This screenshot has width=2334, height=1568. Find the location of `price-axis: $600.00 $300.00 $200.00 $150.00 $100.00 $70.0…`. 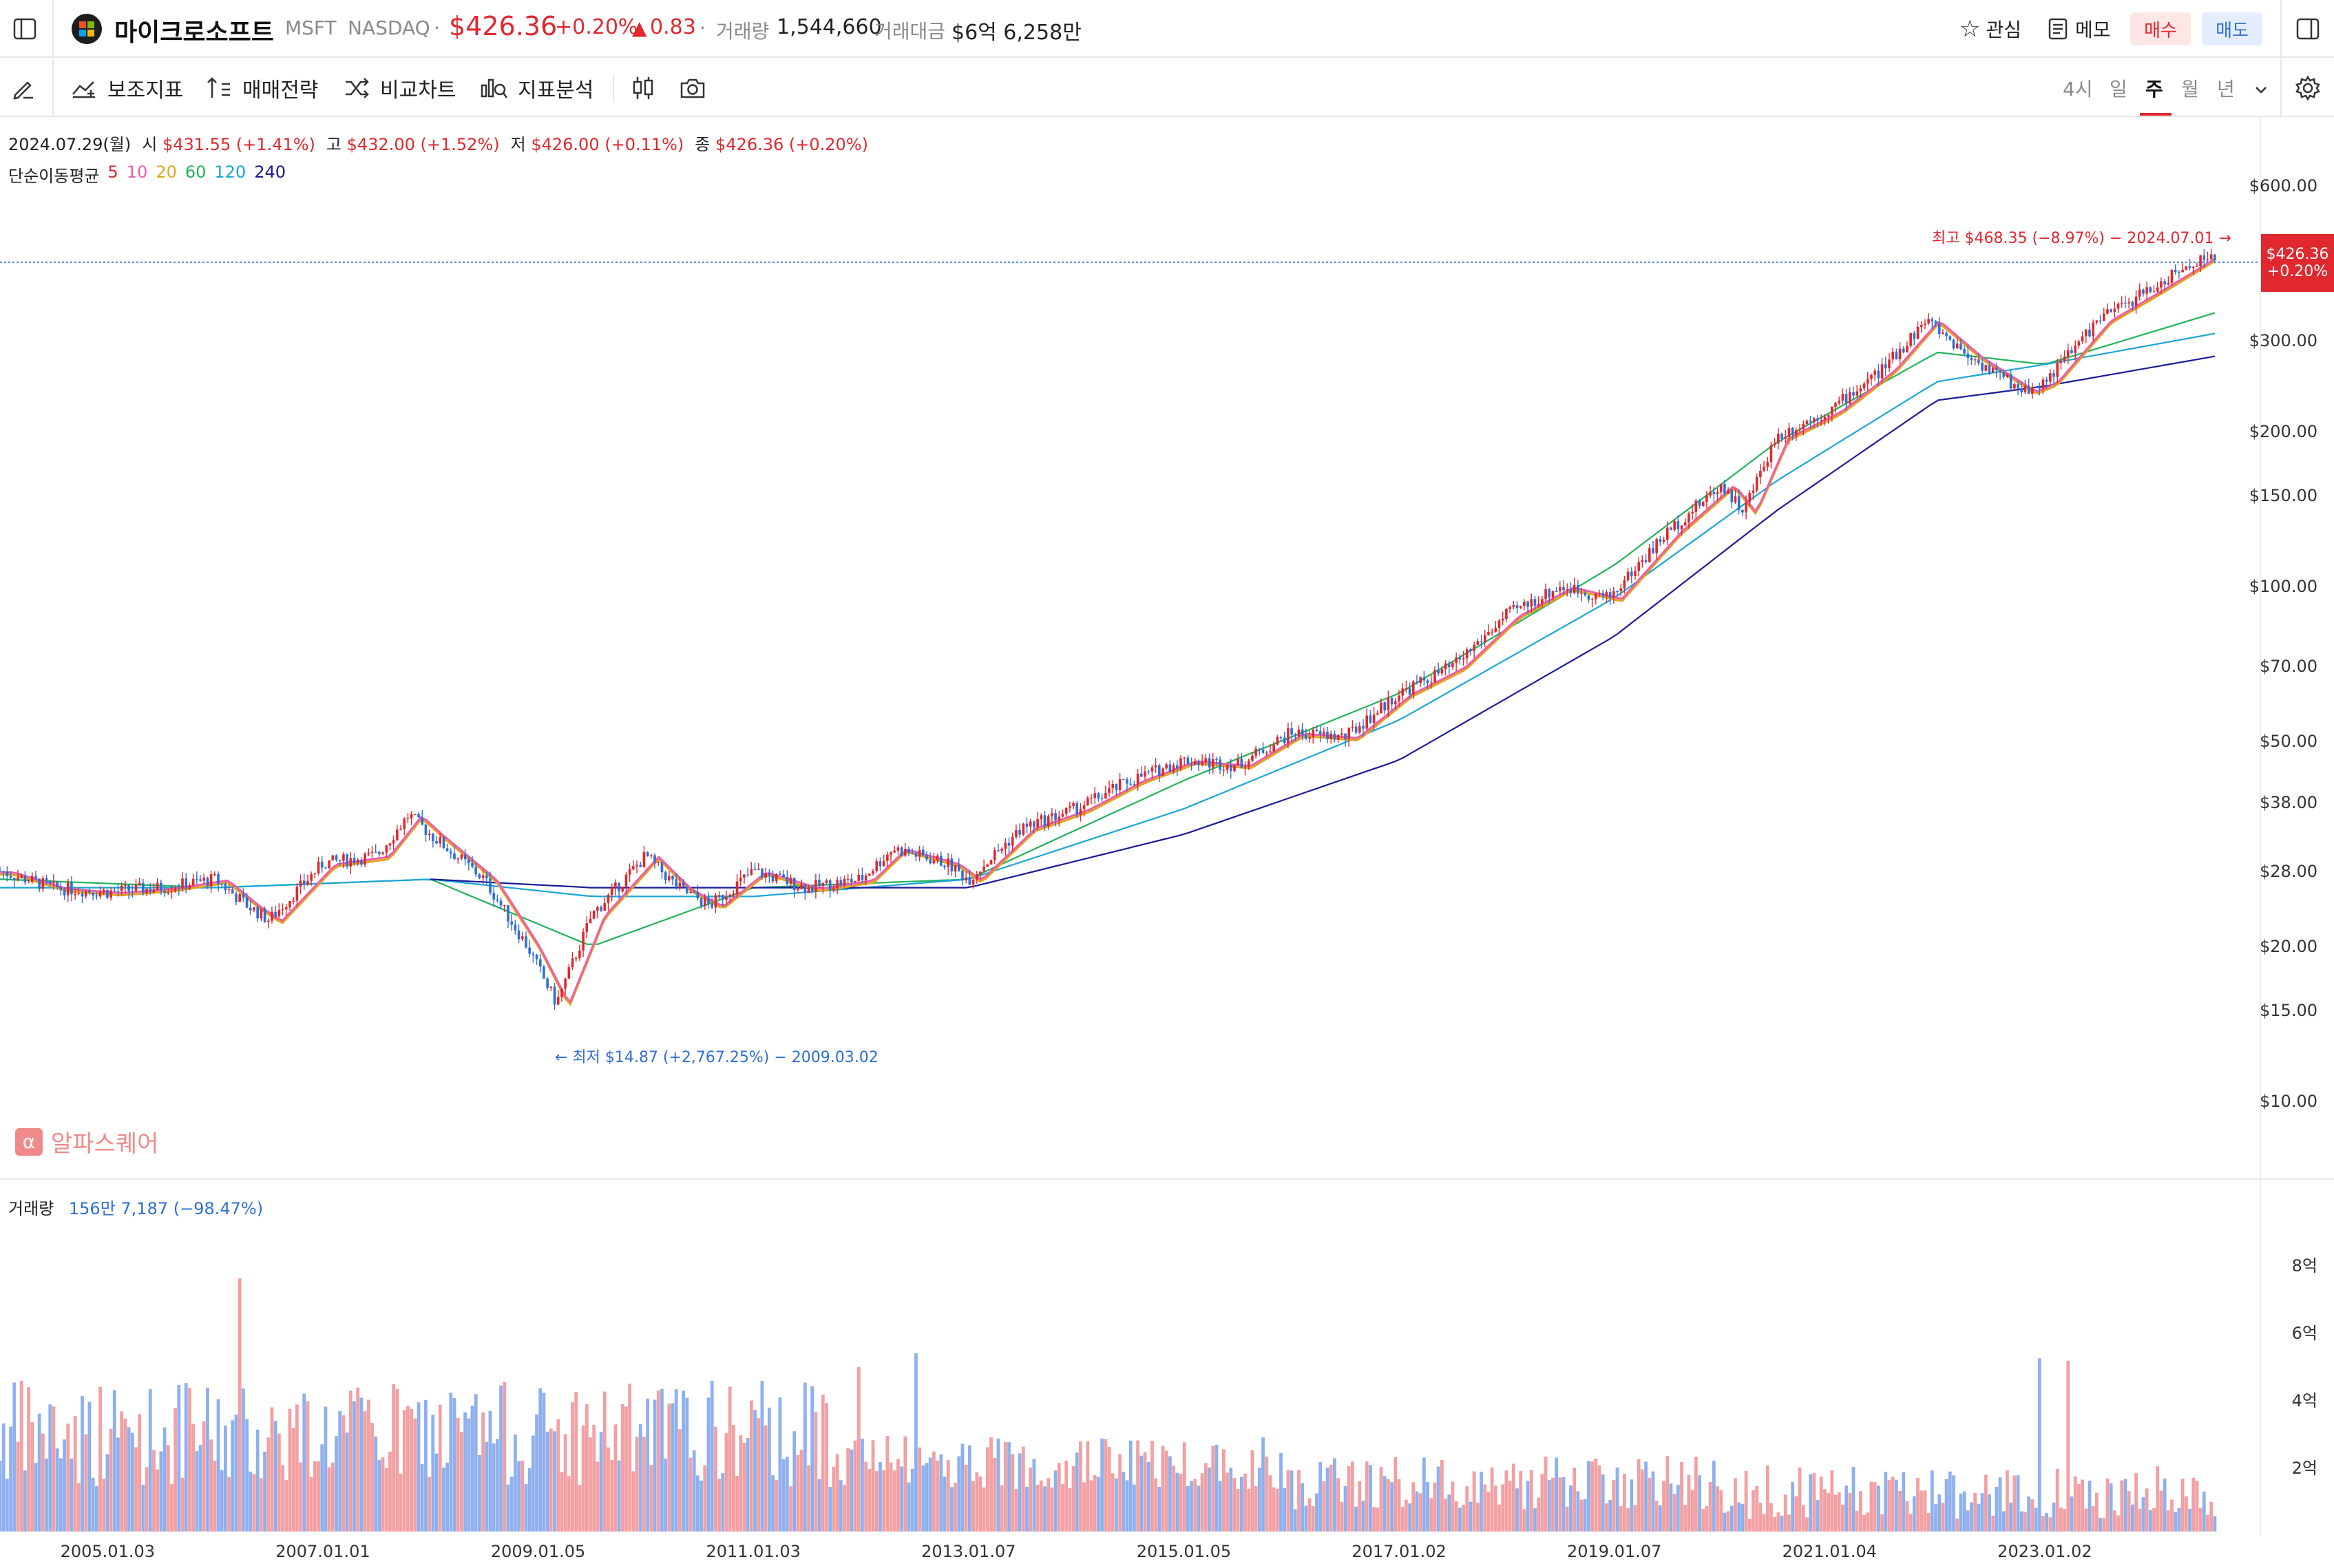

price-axis: $600.00 $300.00 $200.00 $150.00 $100.00 $70.0… is located at coordinates (2291, 822).